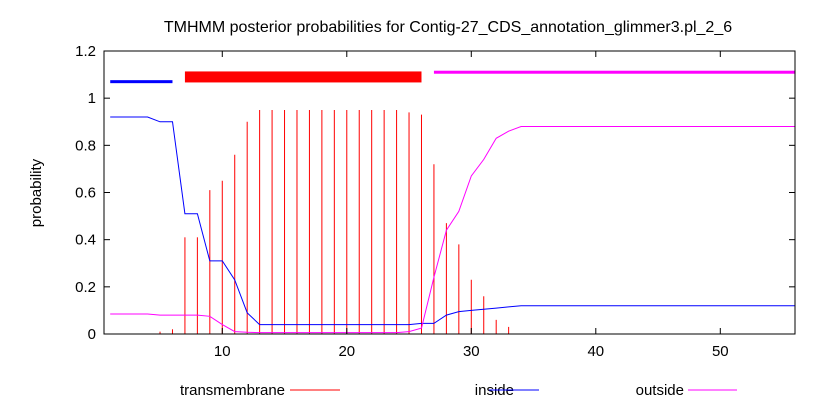 The width and height of the screenshot is (821, 407). Describe the element at coordinates (85, 240) in the screenshot. I see `y-tick-label: 0.4` at that location.